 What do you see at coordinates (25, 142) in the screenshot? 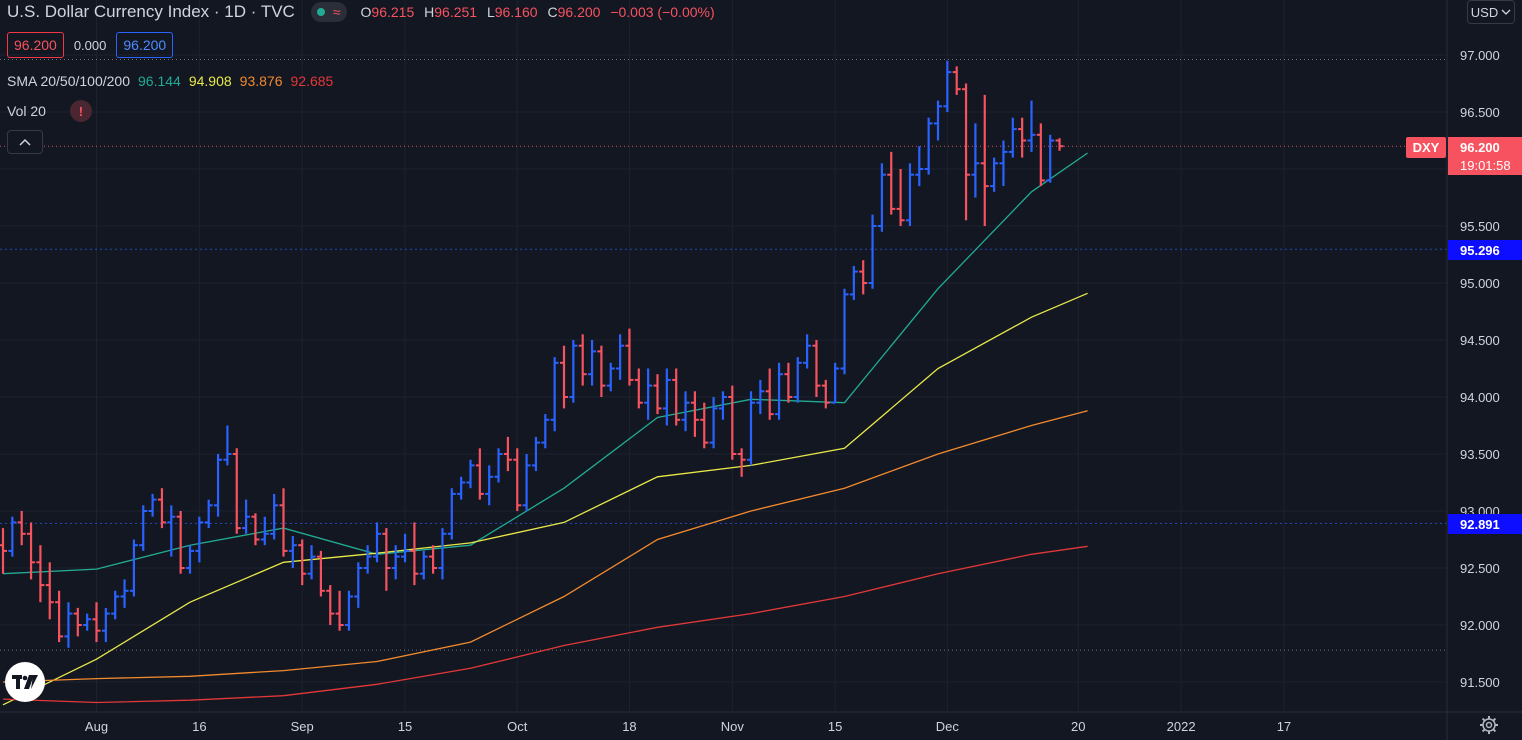
I see `collapse-legend-button` at bounding box center [25, 142].